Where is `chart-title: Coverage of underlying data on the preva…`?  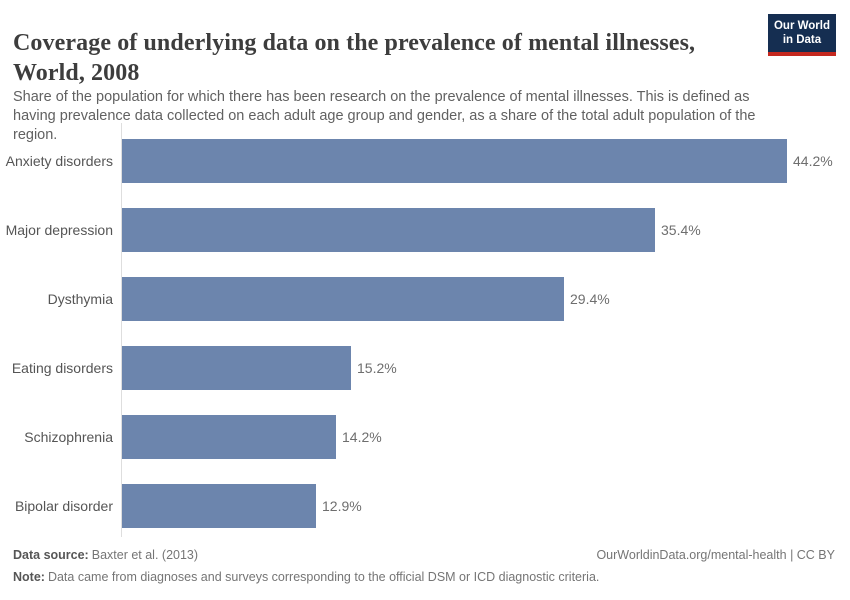
chart-title: Coverage of underlying data on the preva… is located at coordinates (383, 58).